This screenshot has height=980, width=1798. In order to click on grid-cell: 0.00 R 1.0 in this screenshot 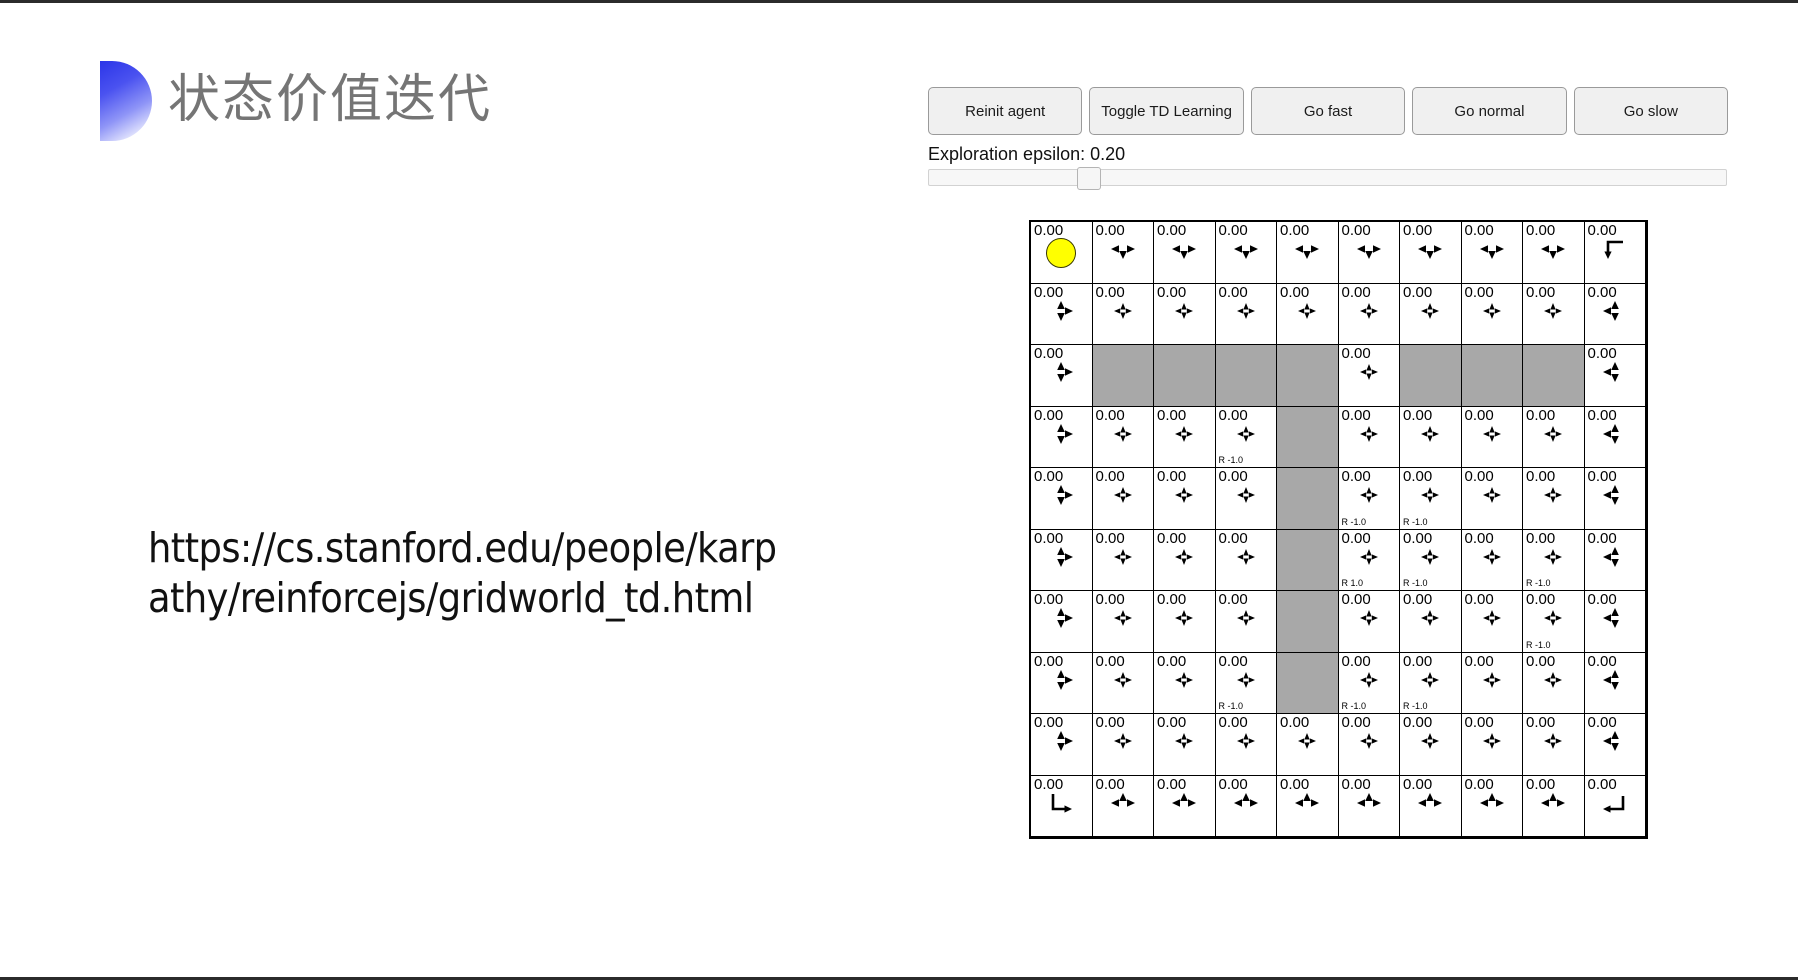, I will do `click(1369, 560)`.